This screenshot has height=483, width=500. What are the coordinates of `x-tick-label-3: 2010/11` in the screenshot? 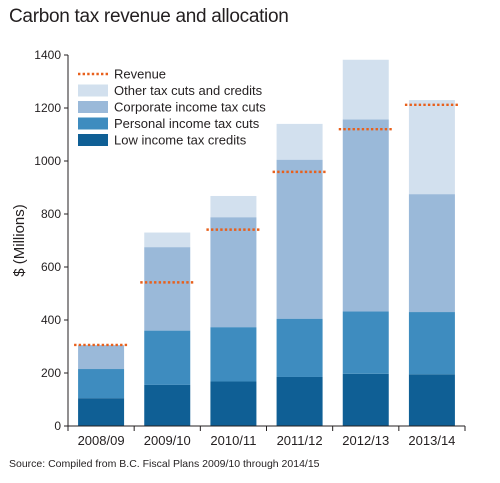 It's located at (233, 440).